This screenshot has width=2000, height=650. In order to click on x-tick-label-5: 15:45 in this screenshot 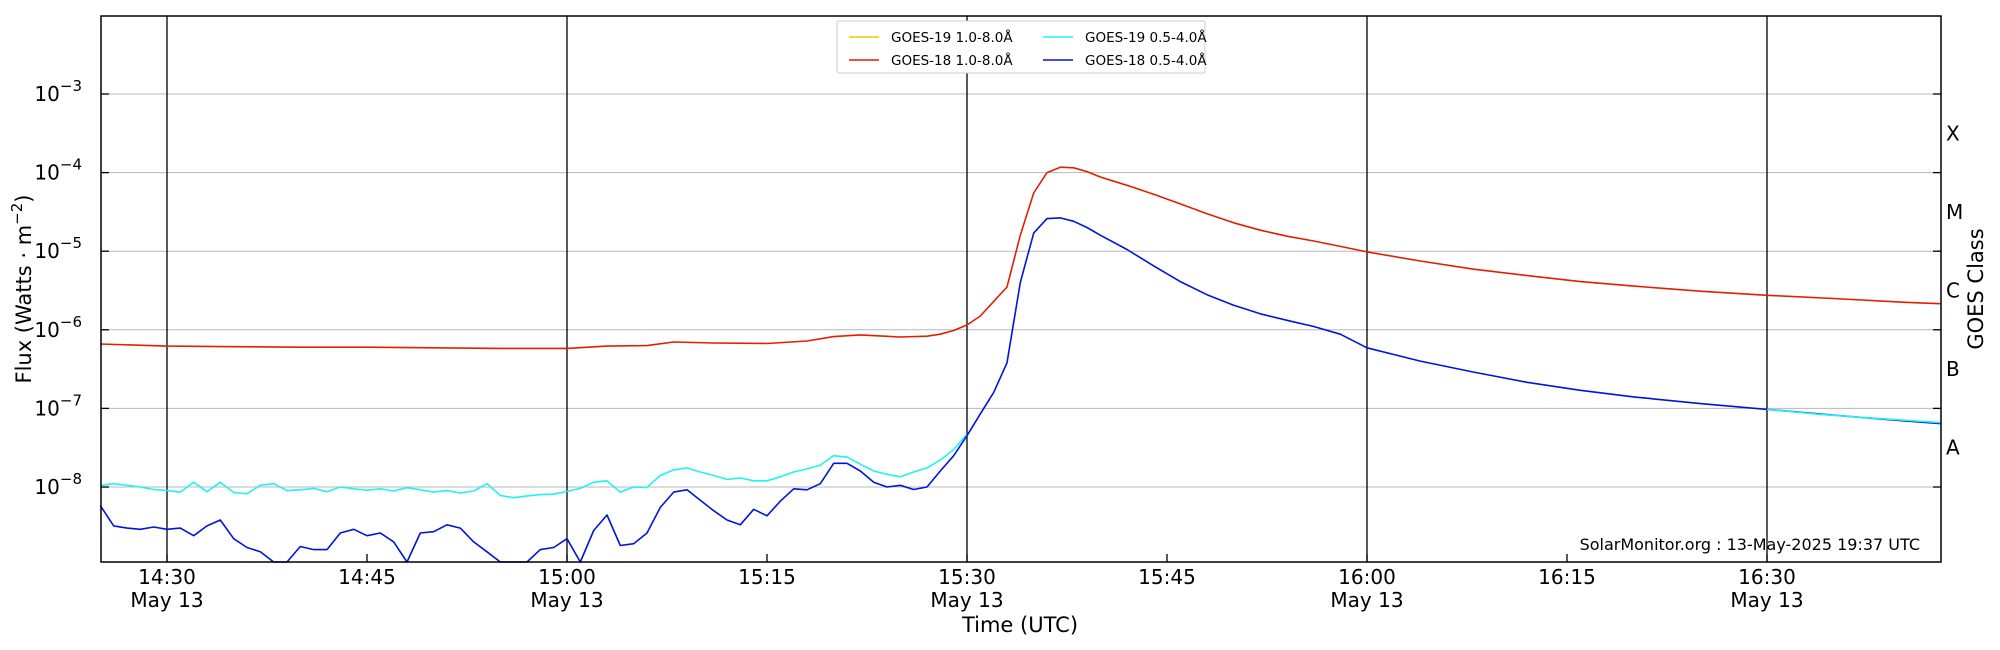, I will do `click(1167, 577)`.